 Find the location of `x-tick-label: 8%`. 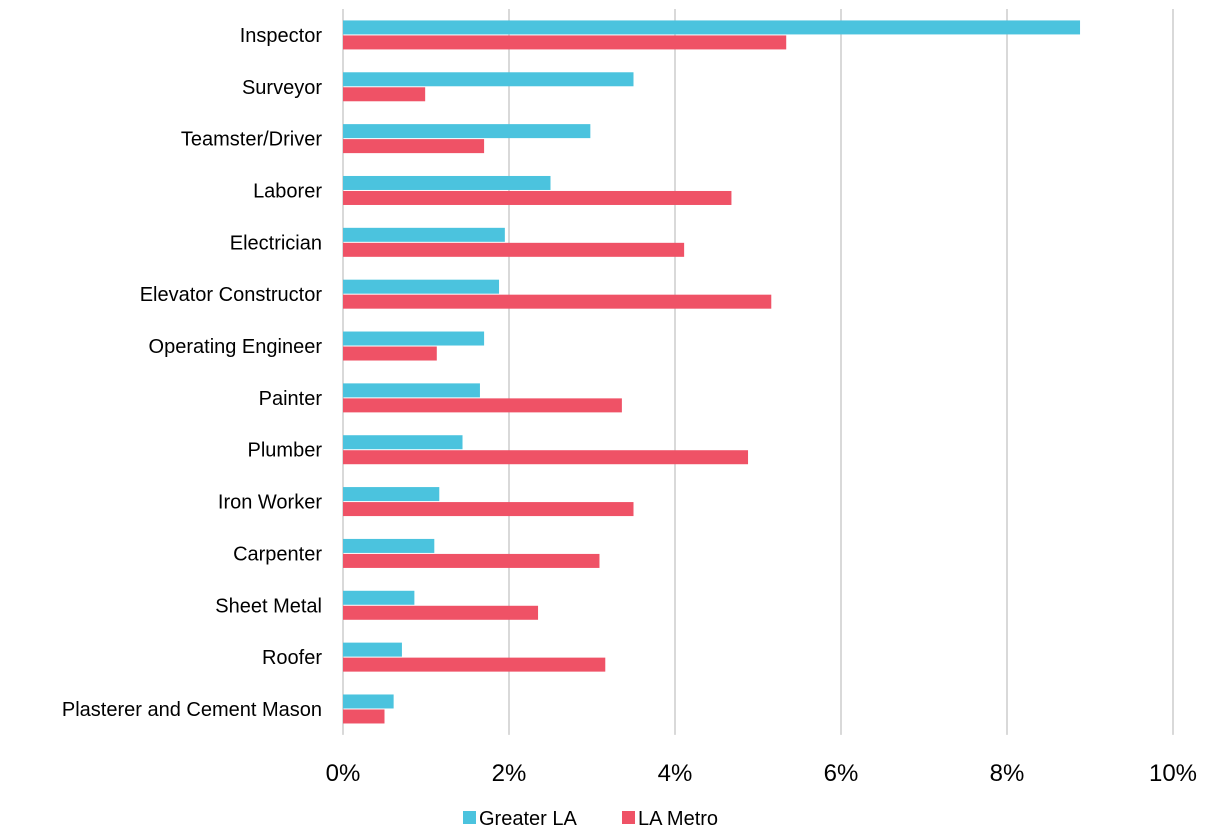

x-tick-label: 8% is located at coordinates (1007, 773).